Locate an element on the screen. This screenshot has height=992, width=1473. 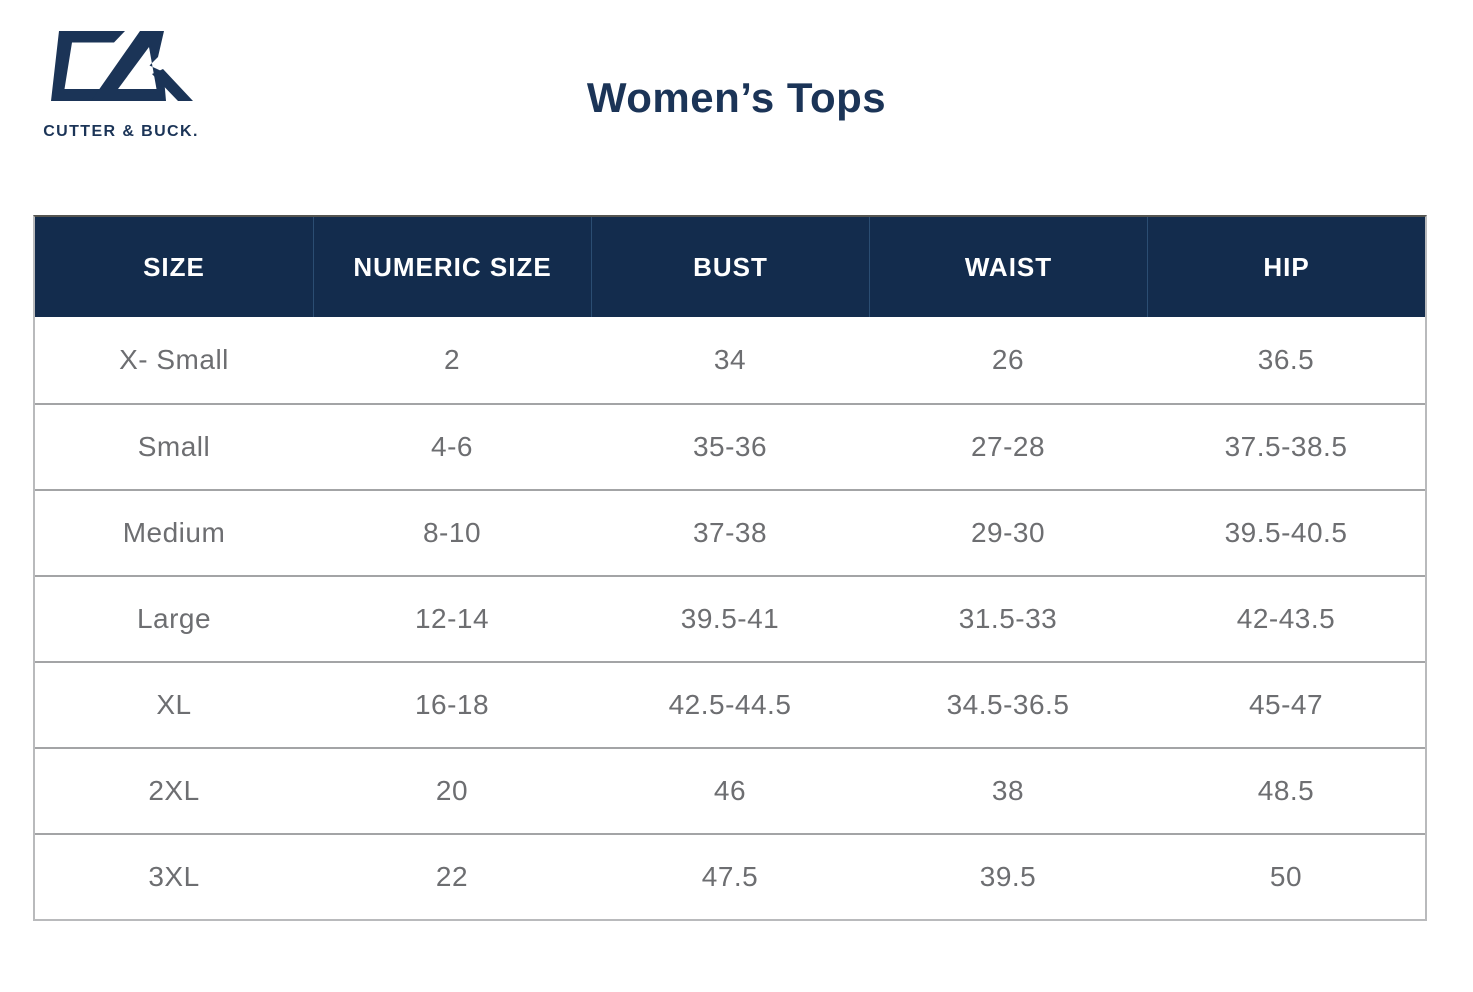
table-cell: 42.5-44.5 is located at coordinates (730, 704).